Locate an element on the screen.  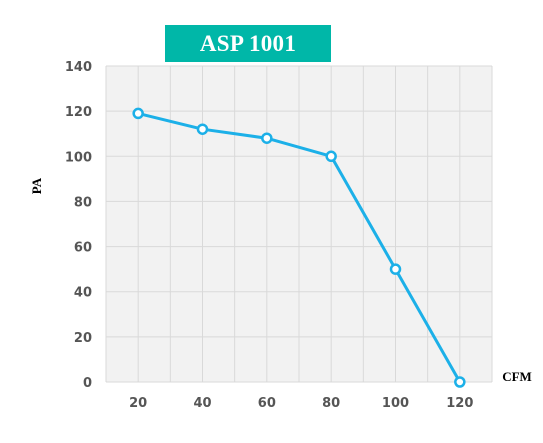
chart-title-banner: ASP 1001 is located at coordinates (248, 43).